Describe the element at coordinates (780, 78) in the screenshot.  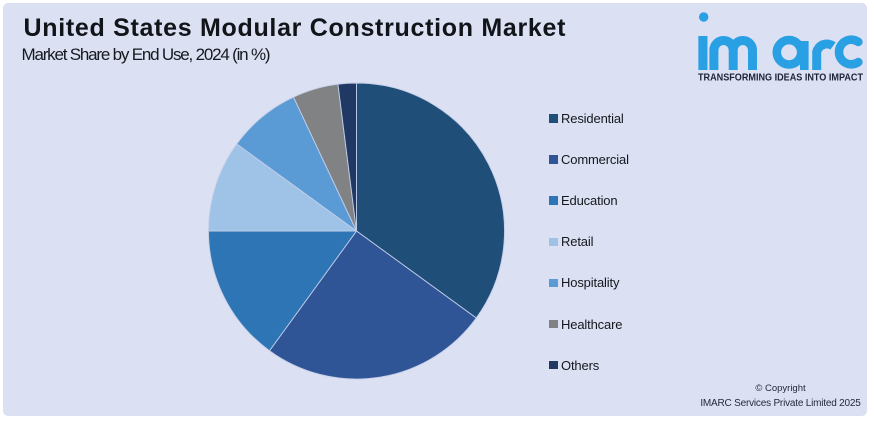
I see `svg-text: TRANSFORMING IDEAS INTO IMPACT` at that location.